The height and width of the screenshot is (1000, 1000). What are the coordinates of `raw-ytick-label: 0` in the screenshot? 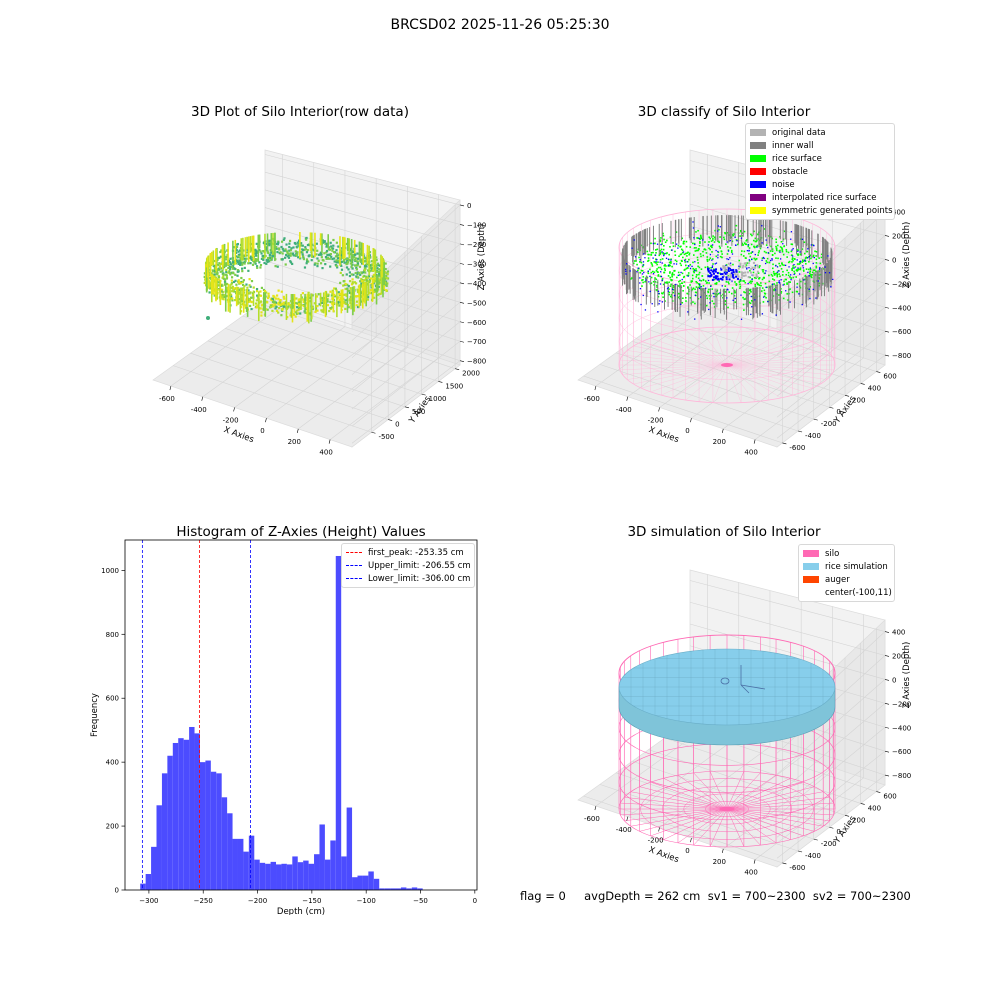 It's located at (397, 425).